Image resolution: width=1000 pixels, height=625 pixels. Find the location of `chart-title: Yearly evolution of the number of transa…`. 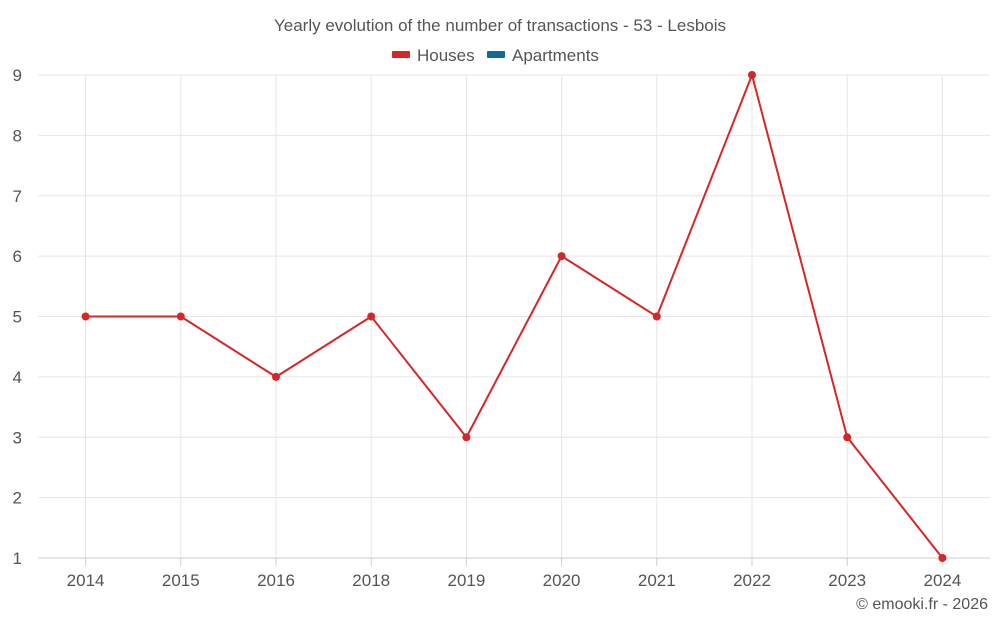

chart-title: Yearly evolution of the number of transa… is located at coordinates (500, 25).